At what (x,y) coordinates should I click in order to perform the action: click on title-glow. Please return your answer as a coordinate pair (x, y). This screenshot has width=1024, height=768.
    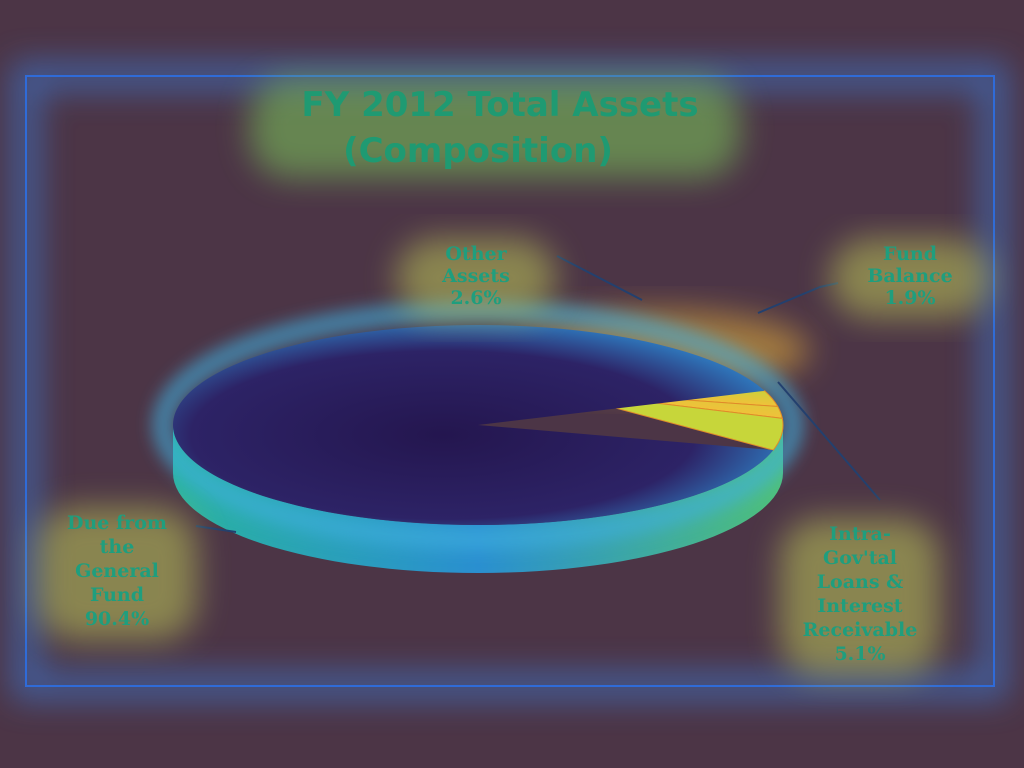
    Looking at the image, I should click on (495, 128).